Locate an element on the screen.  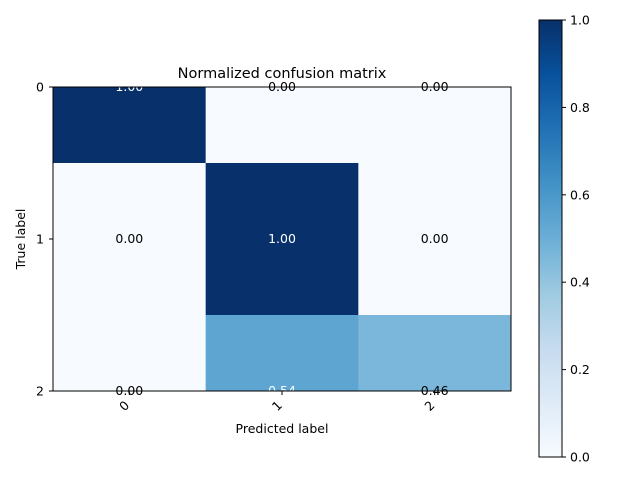
y-tick-label-2: 2 is located at coordinates (40, 391).